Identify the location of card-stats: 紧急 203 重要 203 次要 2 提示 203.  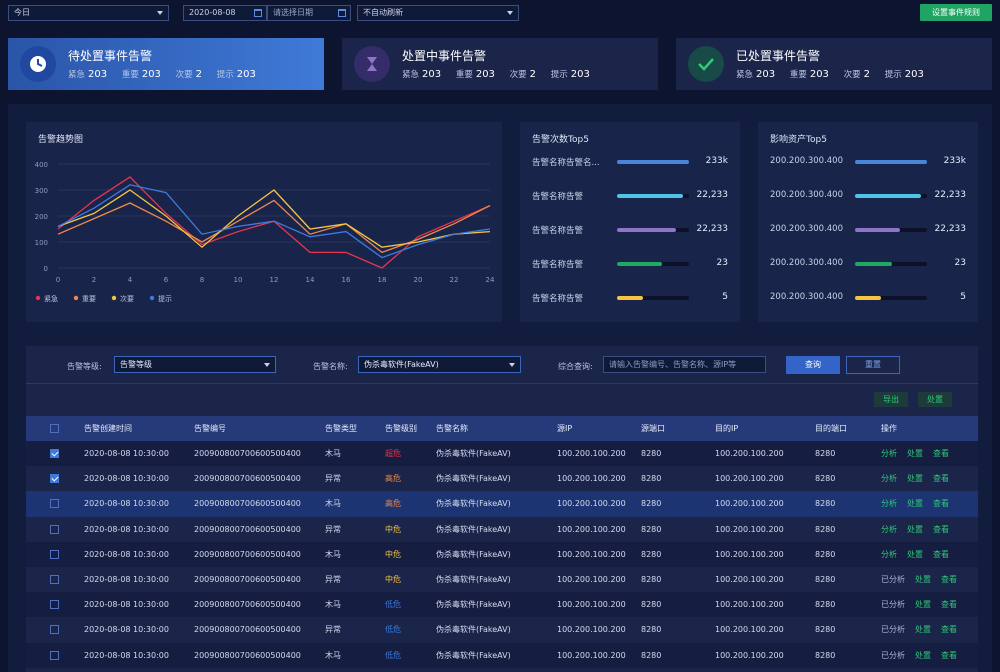
(168, 74).